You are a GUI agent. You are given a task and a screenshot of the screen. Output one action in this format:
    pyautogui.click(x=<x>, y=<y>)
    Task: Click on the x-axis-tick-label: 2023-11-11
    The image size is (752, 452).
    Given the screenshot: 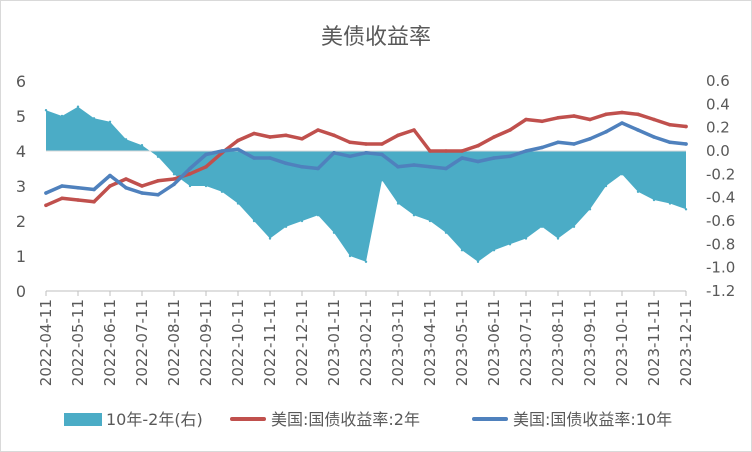 What is the action you would take?
    pyautogui.click(x=654, y=342)
    